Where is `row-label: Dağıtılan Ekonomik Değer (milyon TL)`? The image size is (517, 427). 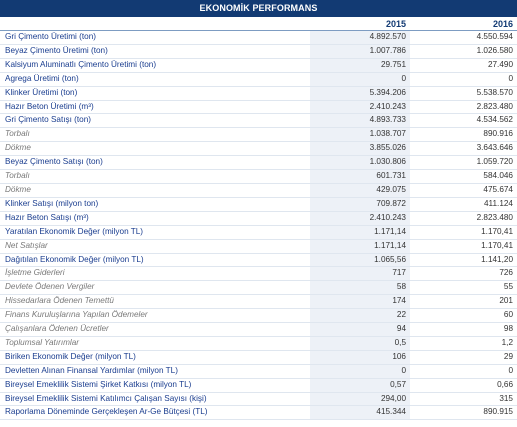
row-label: Dağıtılan Ekonomik Değer (milyon TL) is located at coordinates (155, 260).